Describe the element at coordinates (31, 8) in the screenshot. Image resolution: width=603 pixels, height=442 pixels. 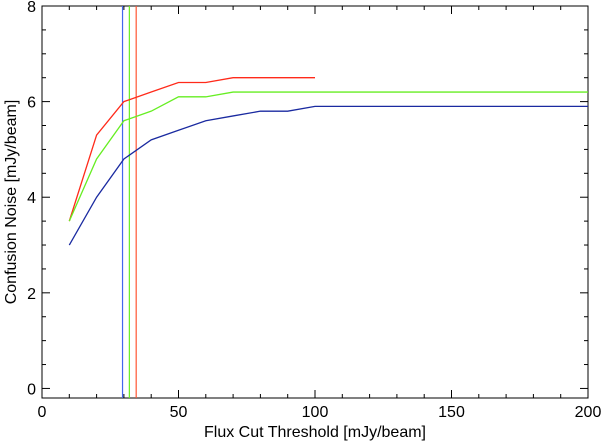
I see `y-tick-label: 8` at that location.